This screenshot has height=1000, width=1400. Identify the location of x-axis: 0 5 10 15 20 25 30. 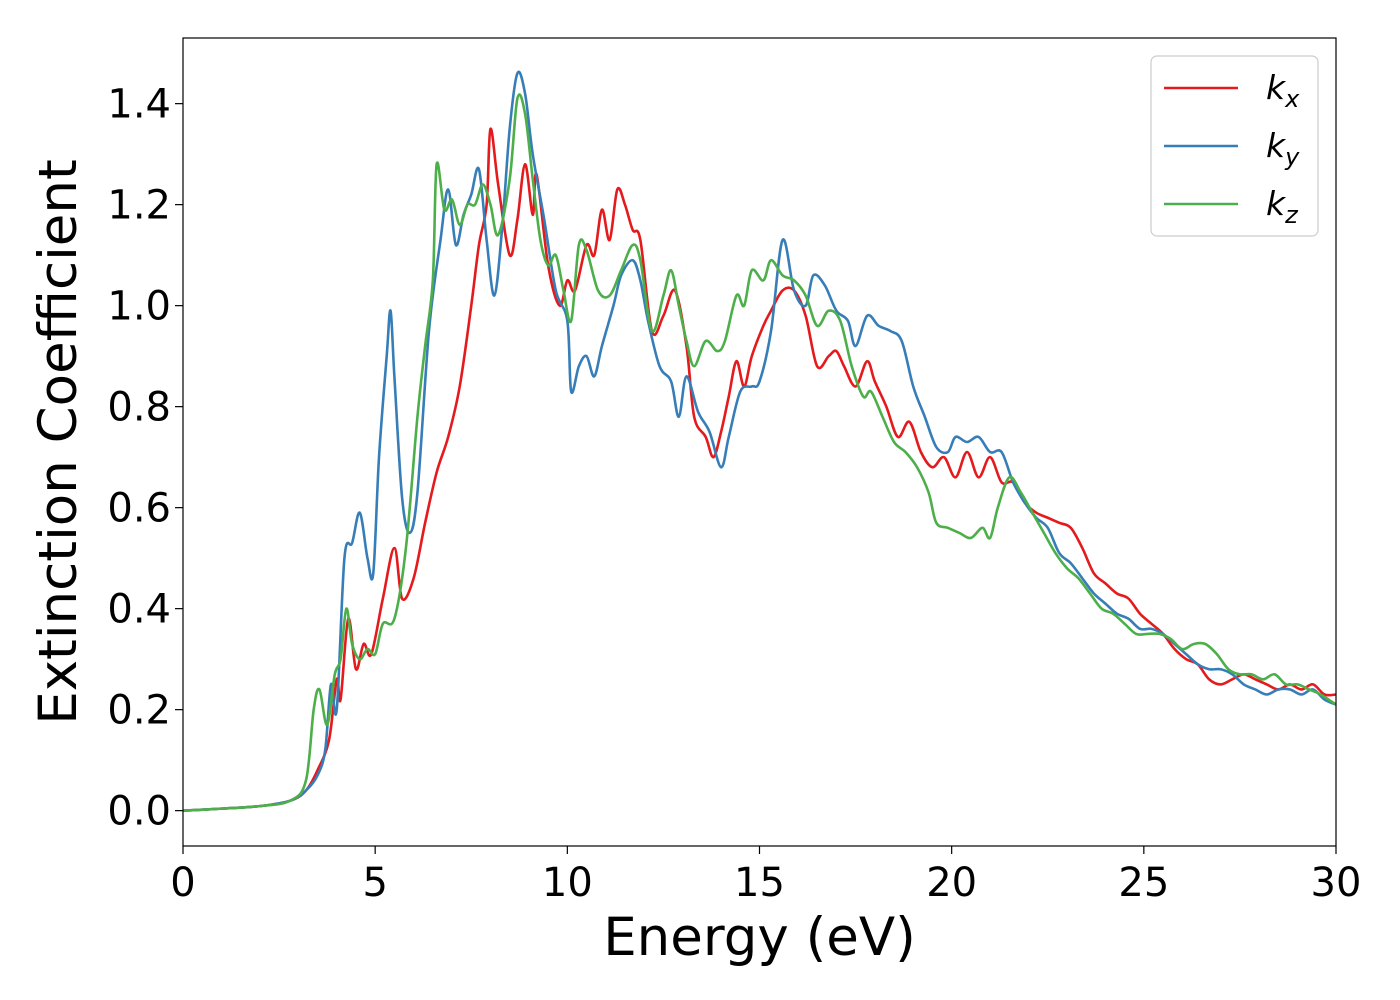
(765, 876).